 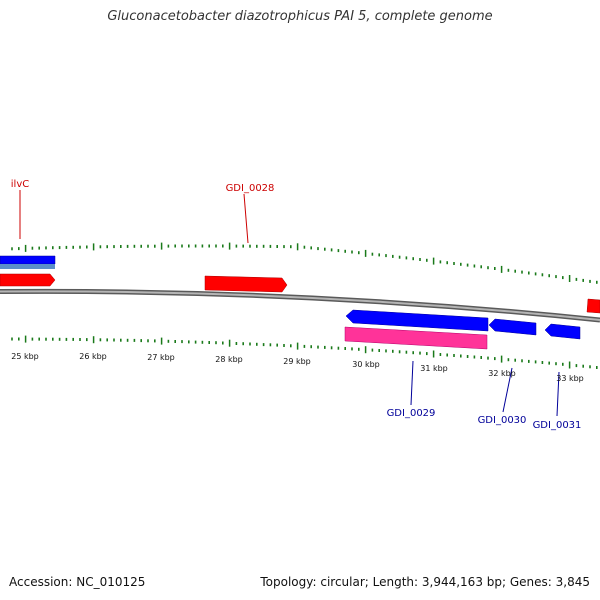 I want to click on genome-backbone, so click(x=300, y=305).